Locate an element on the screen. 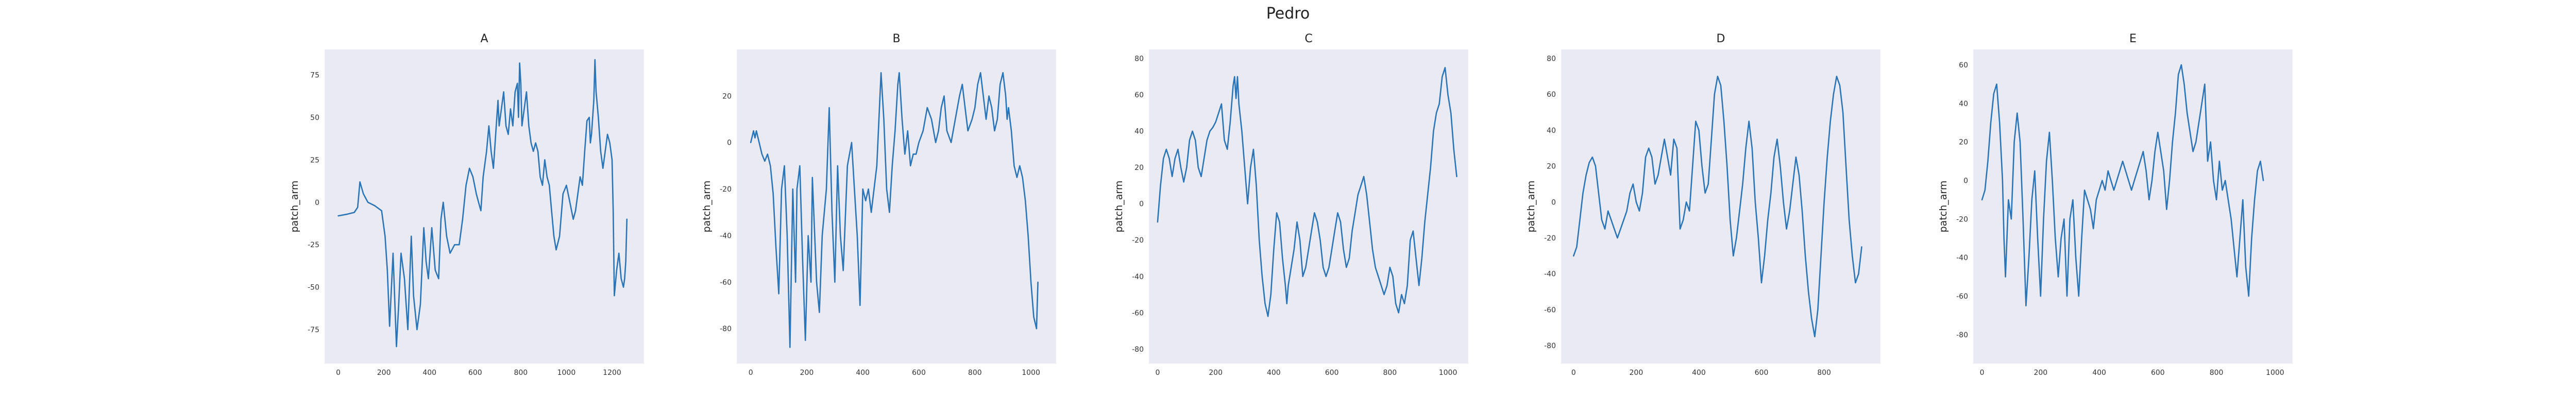 The image size is (2576, 412). subplot-title: D is located at coordinates (1721, 38).